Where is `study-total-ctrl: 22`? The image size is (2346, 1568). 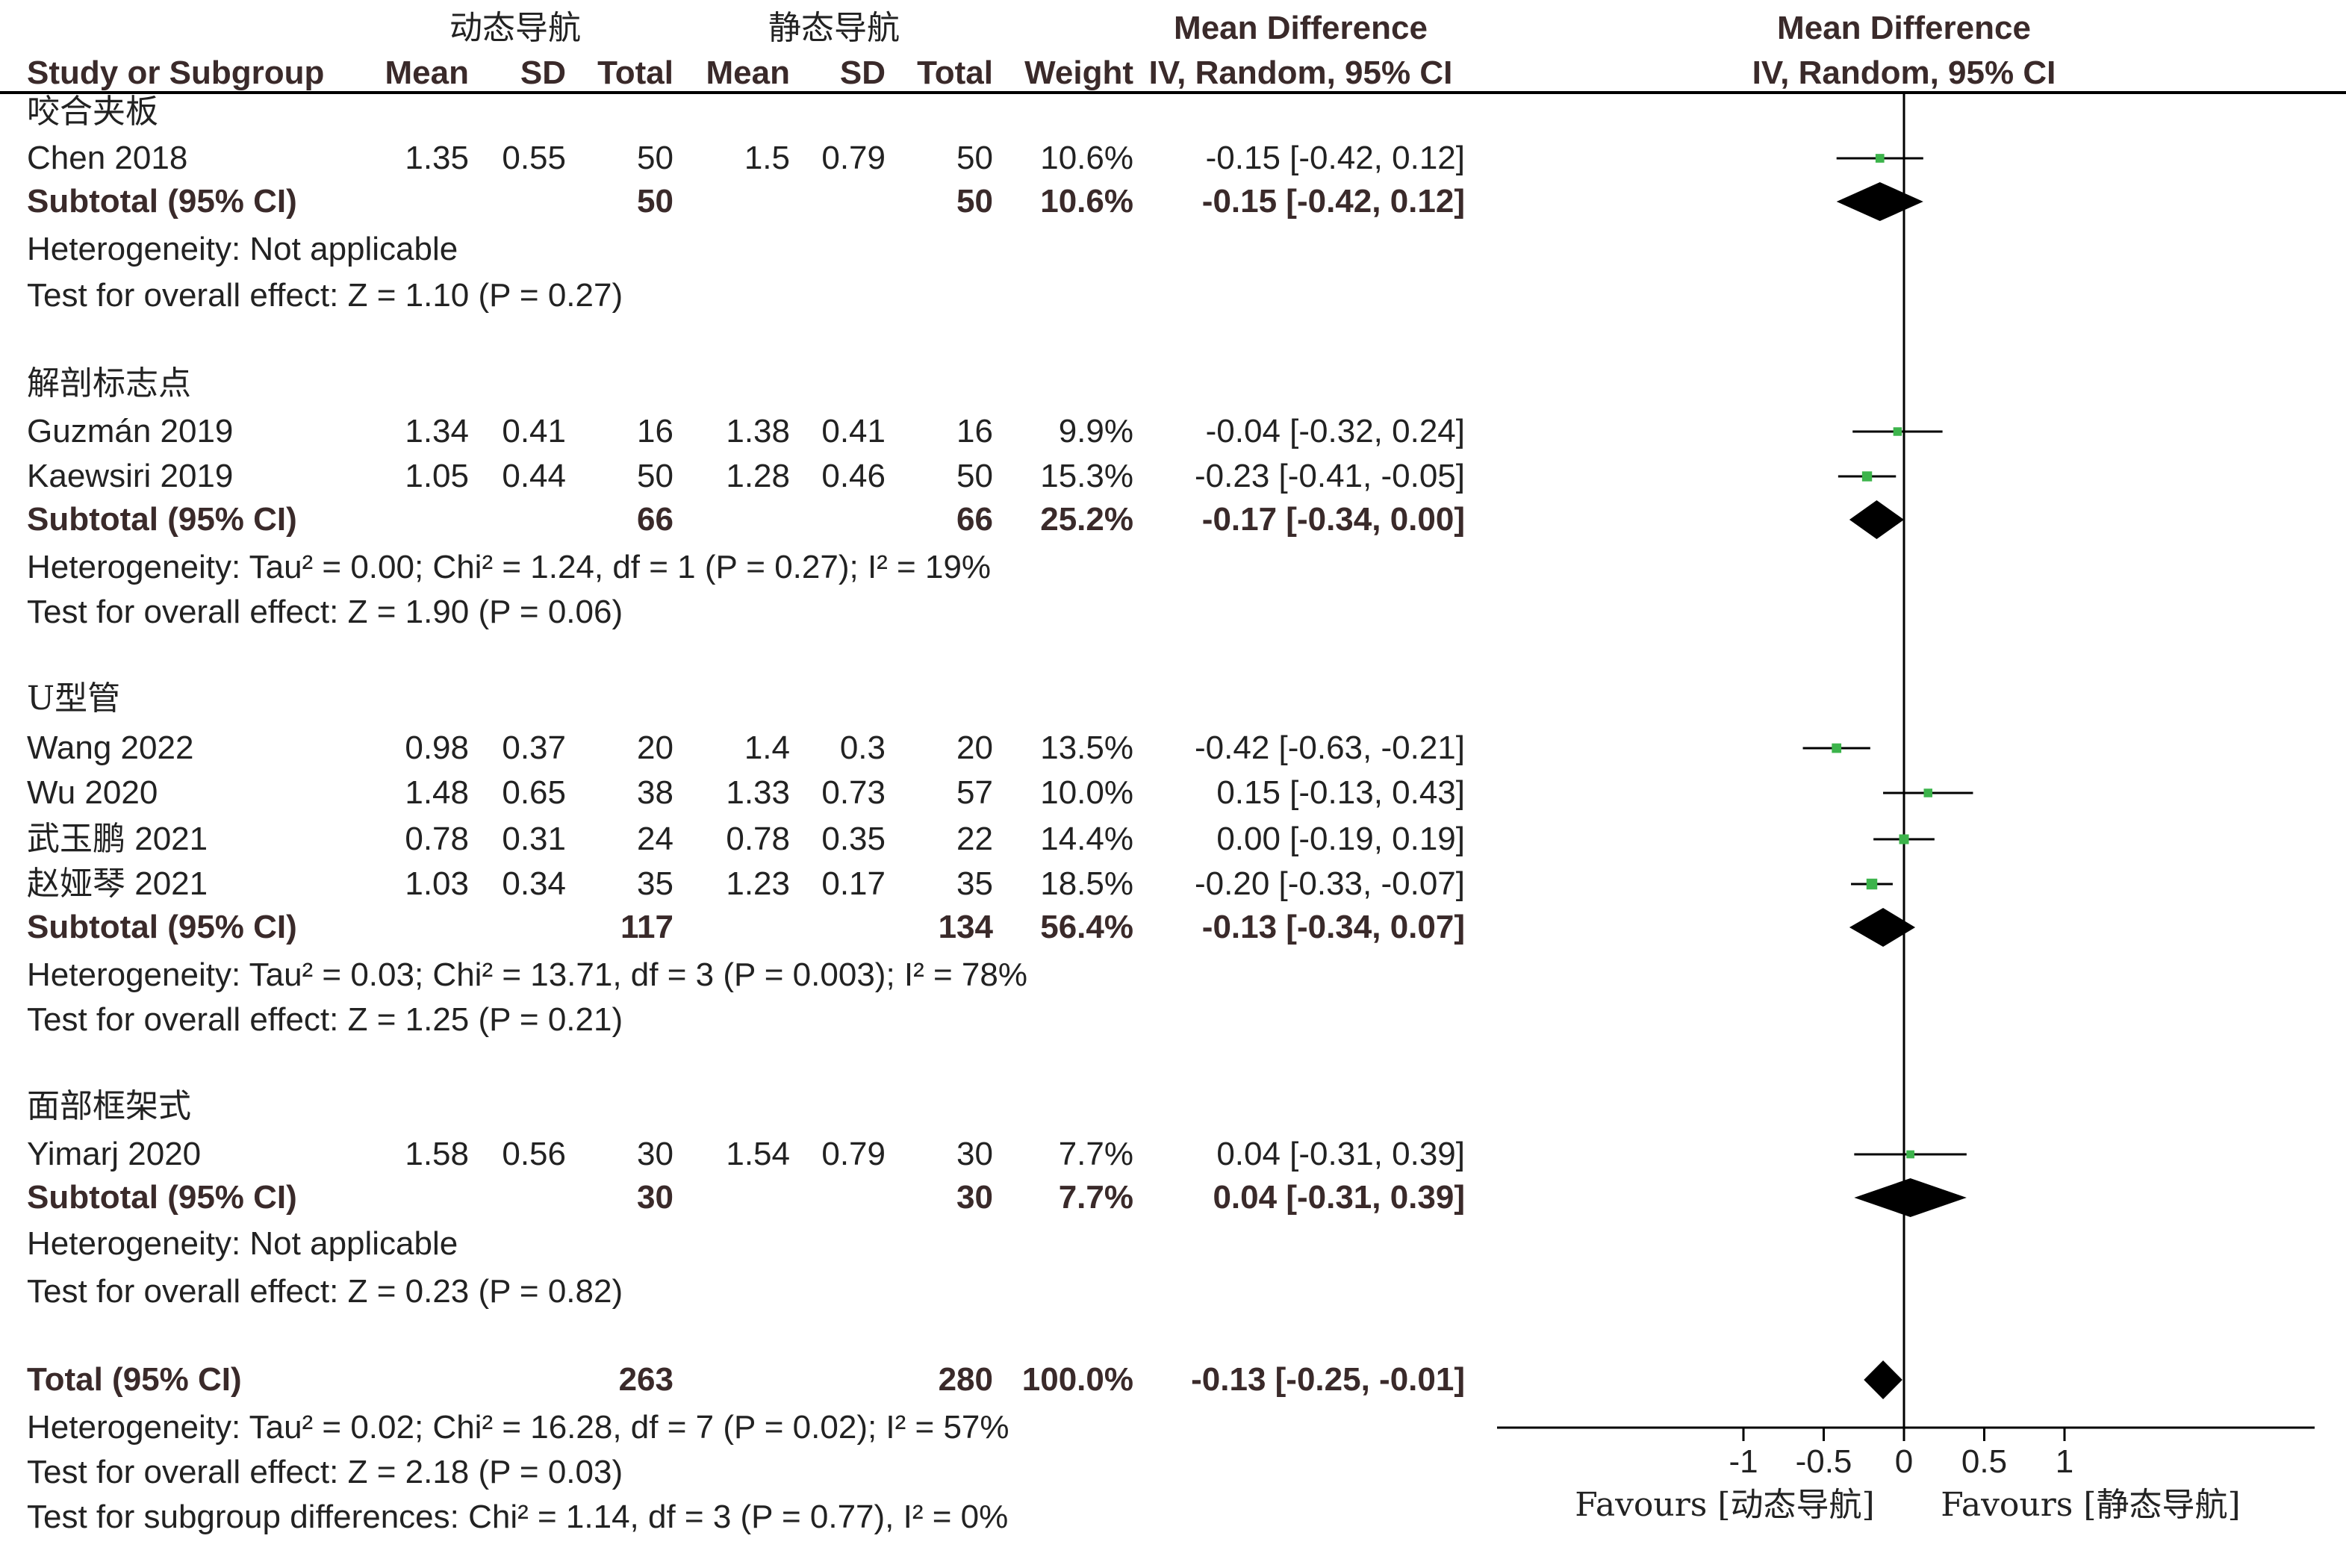 study-total-ctrl: 22 is located at coordinates (974, 839).